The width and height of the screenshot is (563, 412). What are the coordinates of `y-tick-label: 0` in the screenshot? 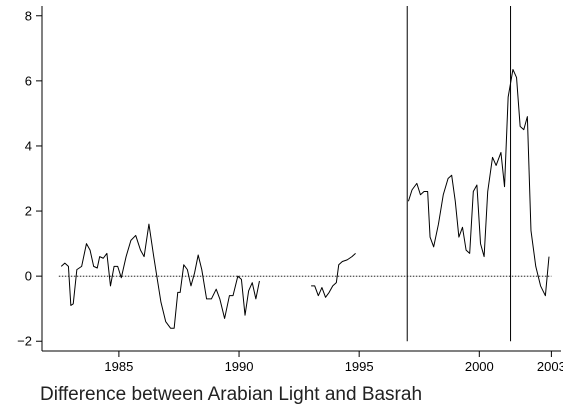 It's located at (28, 276).